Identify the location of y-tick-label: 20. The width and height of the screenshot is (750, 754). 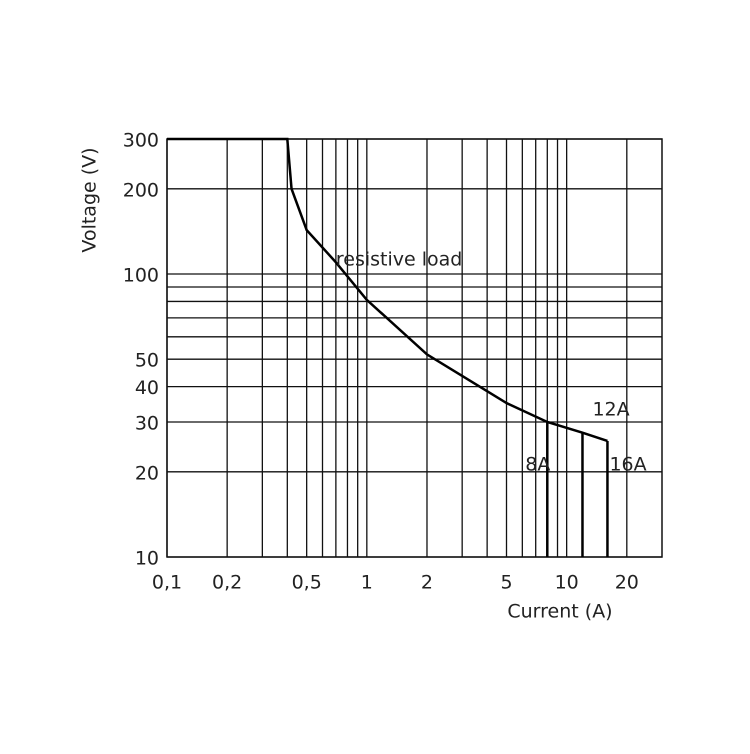
(147, 473).